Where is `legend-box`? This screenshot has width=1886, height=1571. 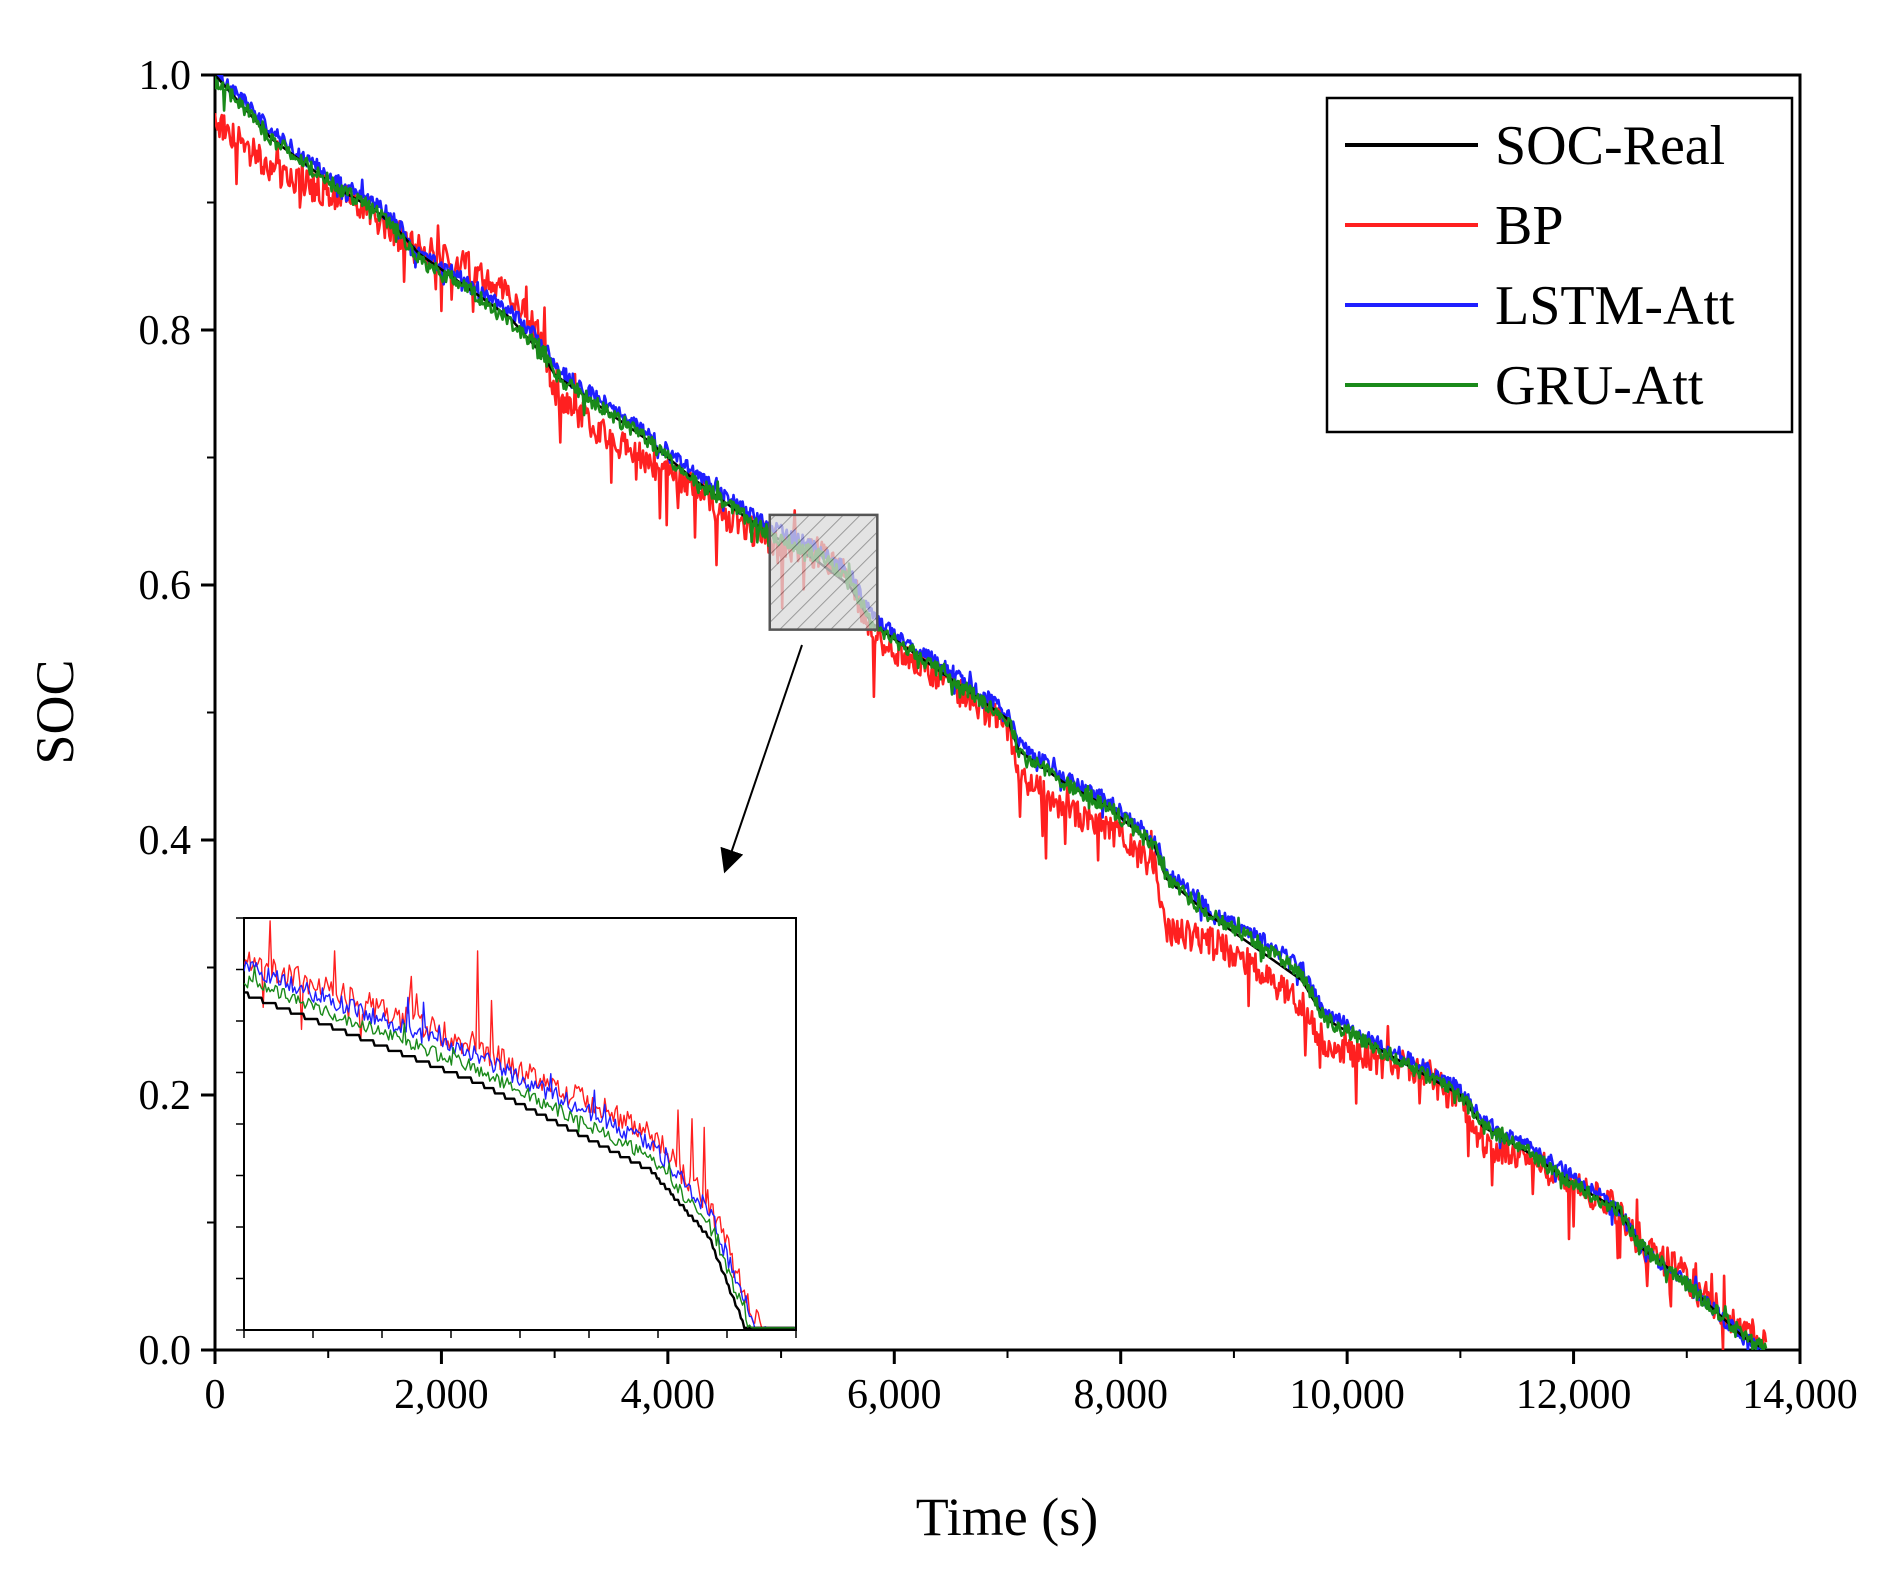 legend-box is located at coordinates (1559, 265).